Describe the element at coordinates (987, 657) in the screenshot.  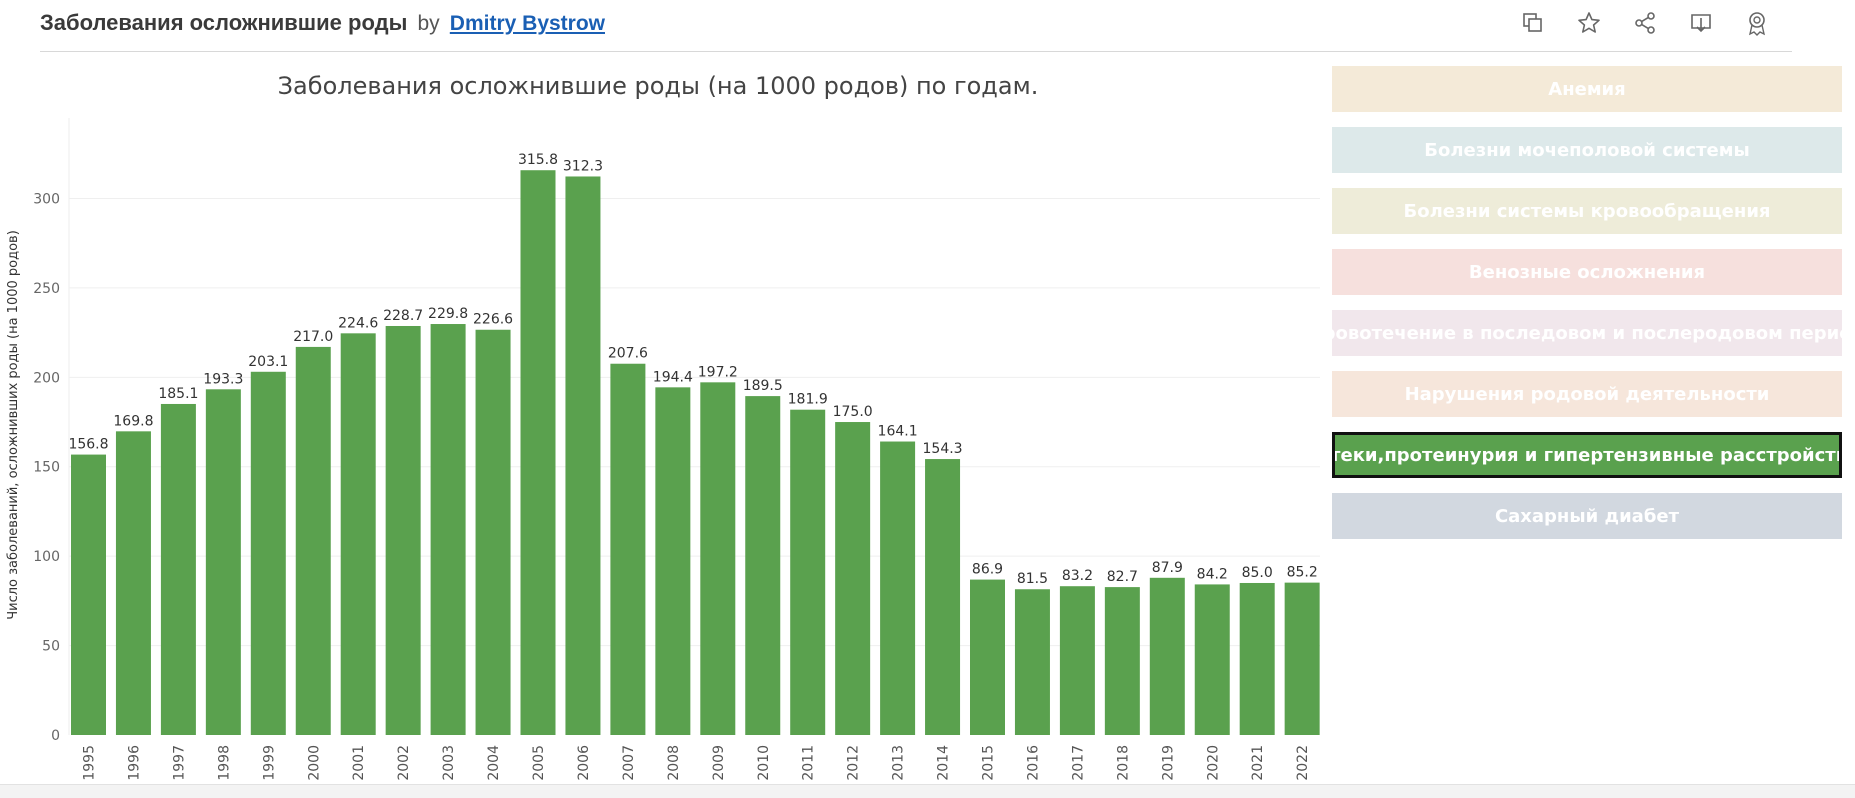
I see `bar-2015` at that location.